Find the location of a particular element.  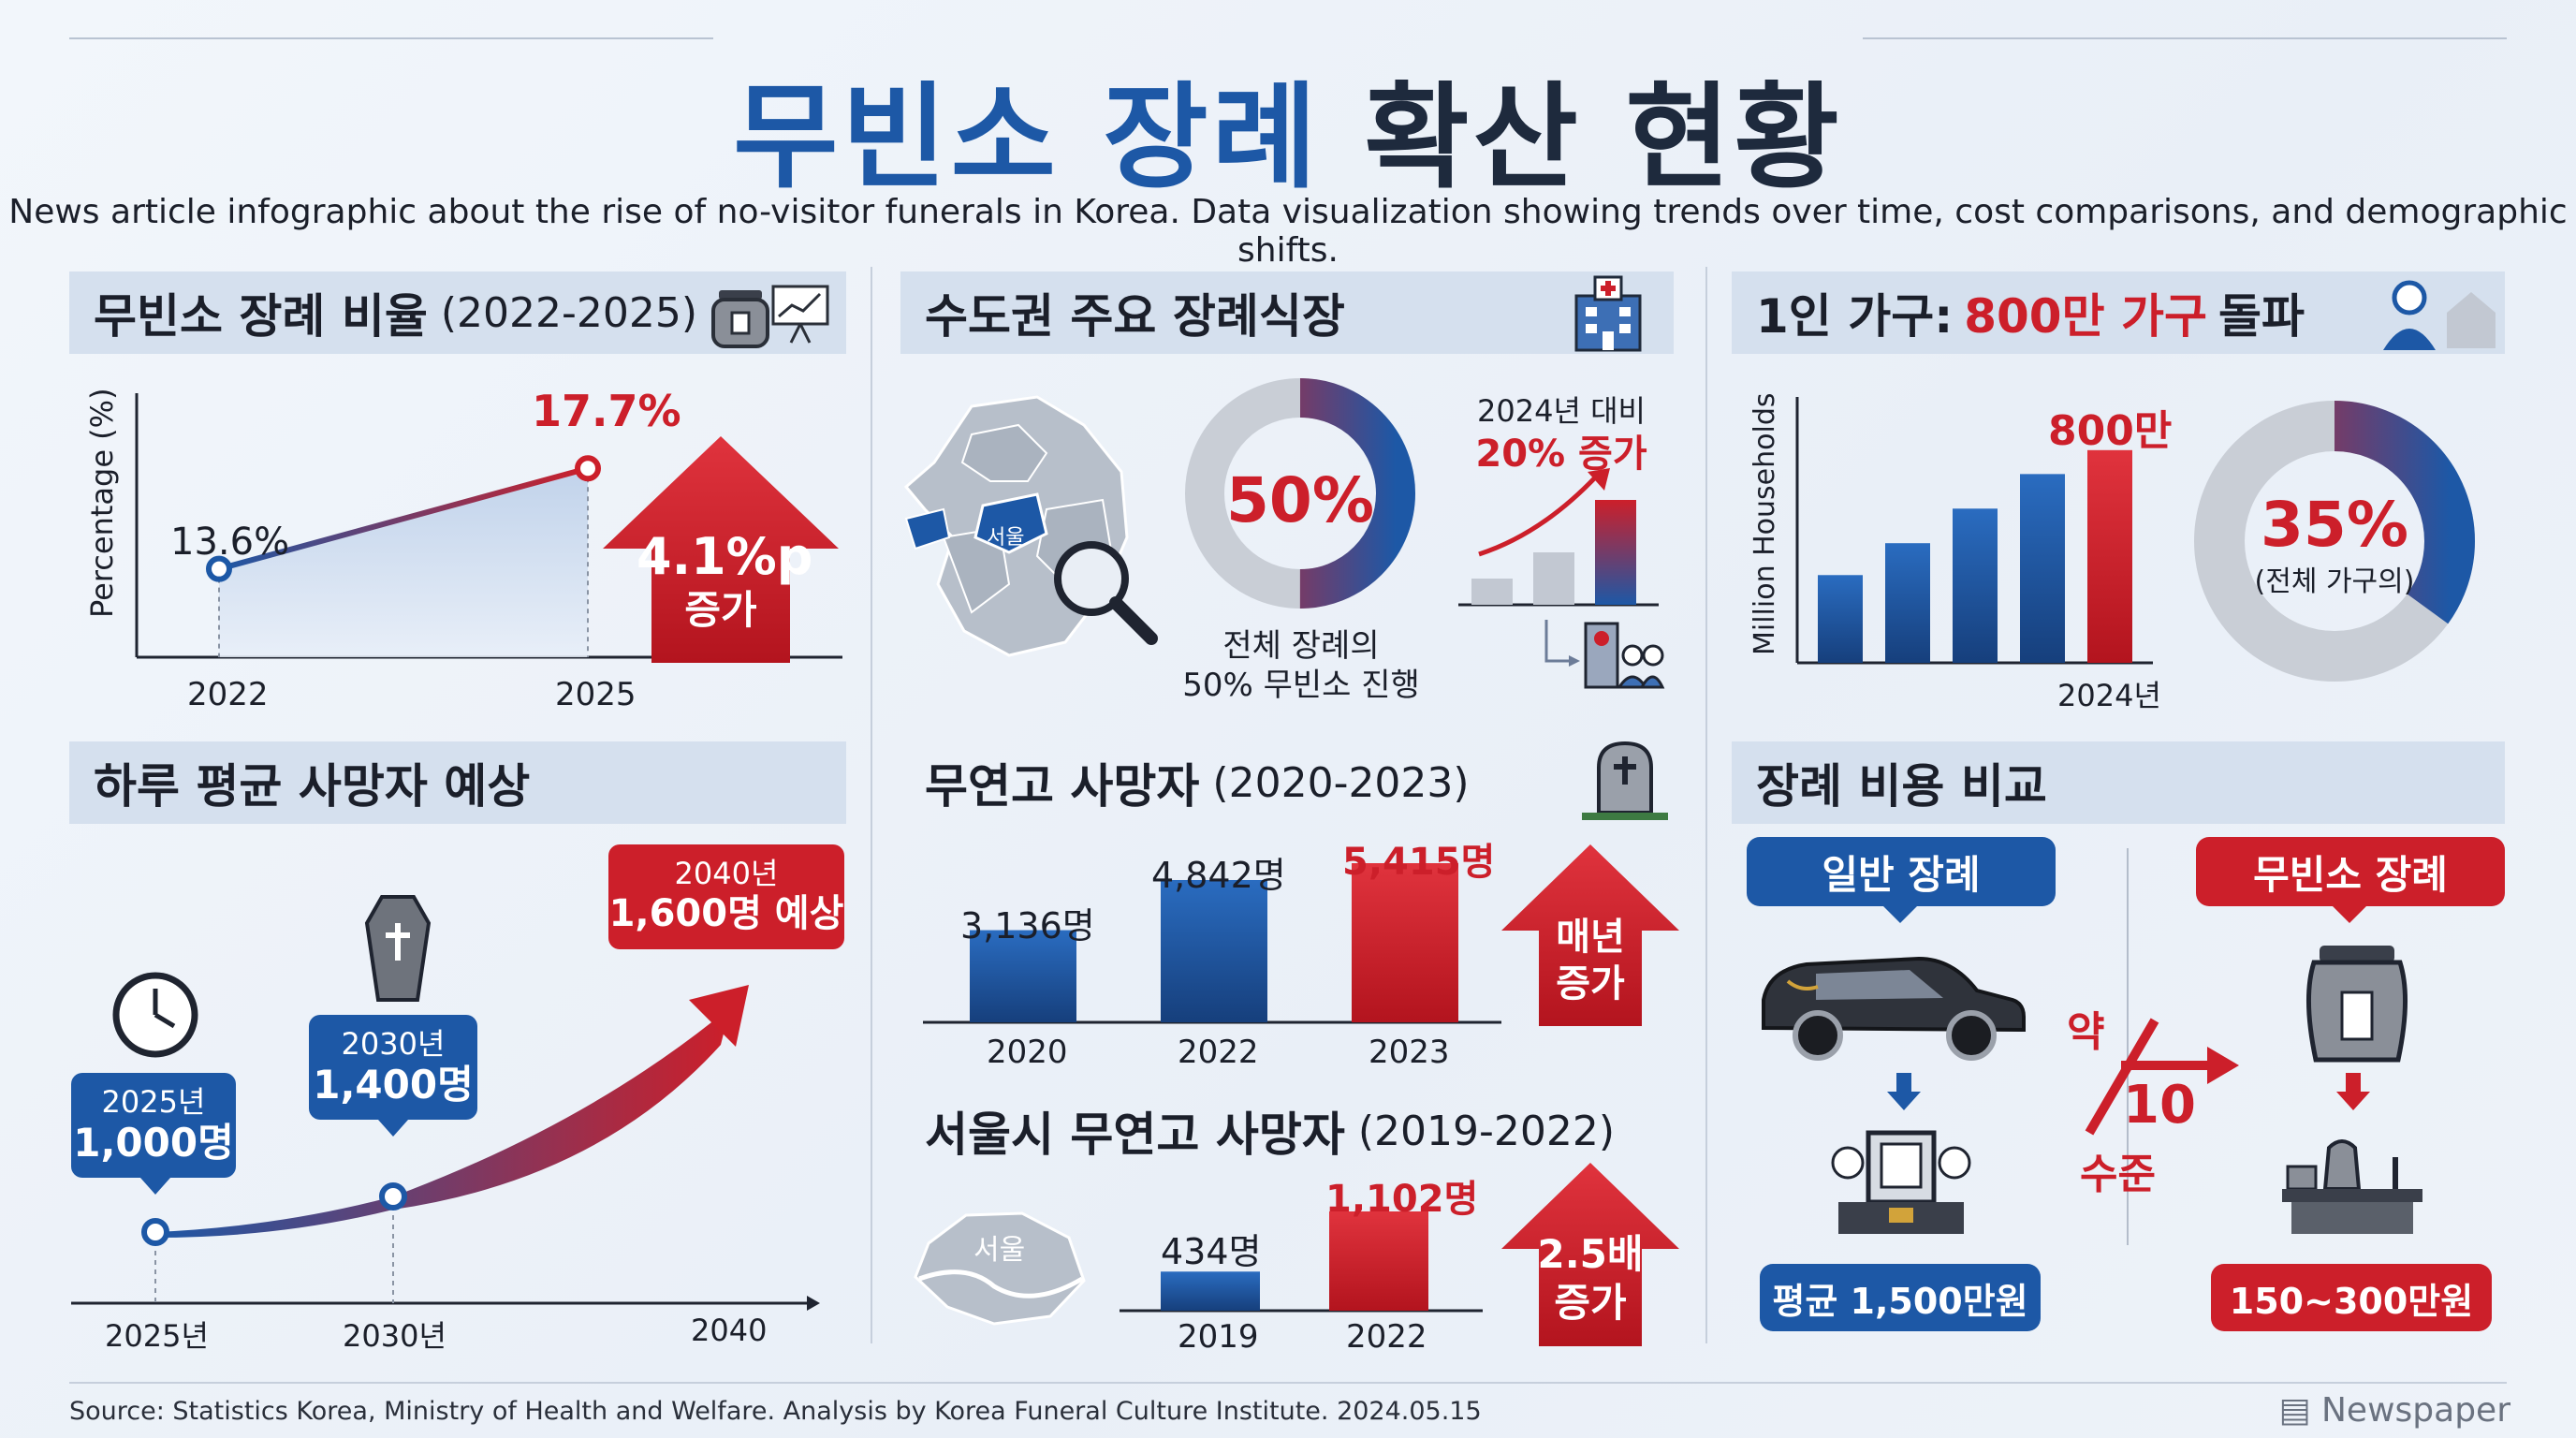

unclaimed-up-arrow is located at coordinates (1590, 935).